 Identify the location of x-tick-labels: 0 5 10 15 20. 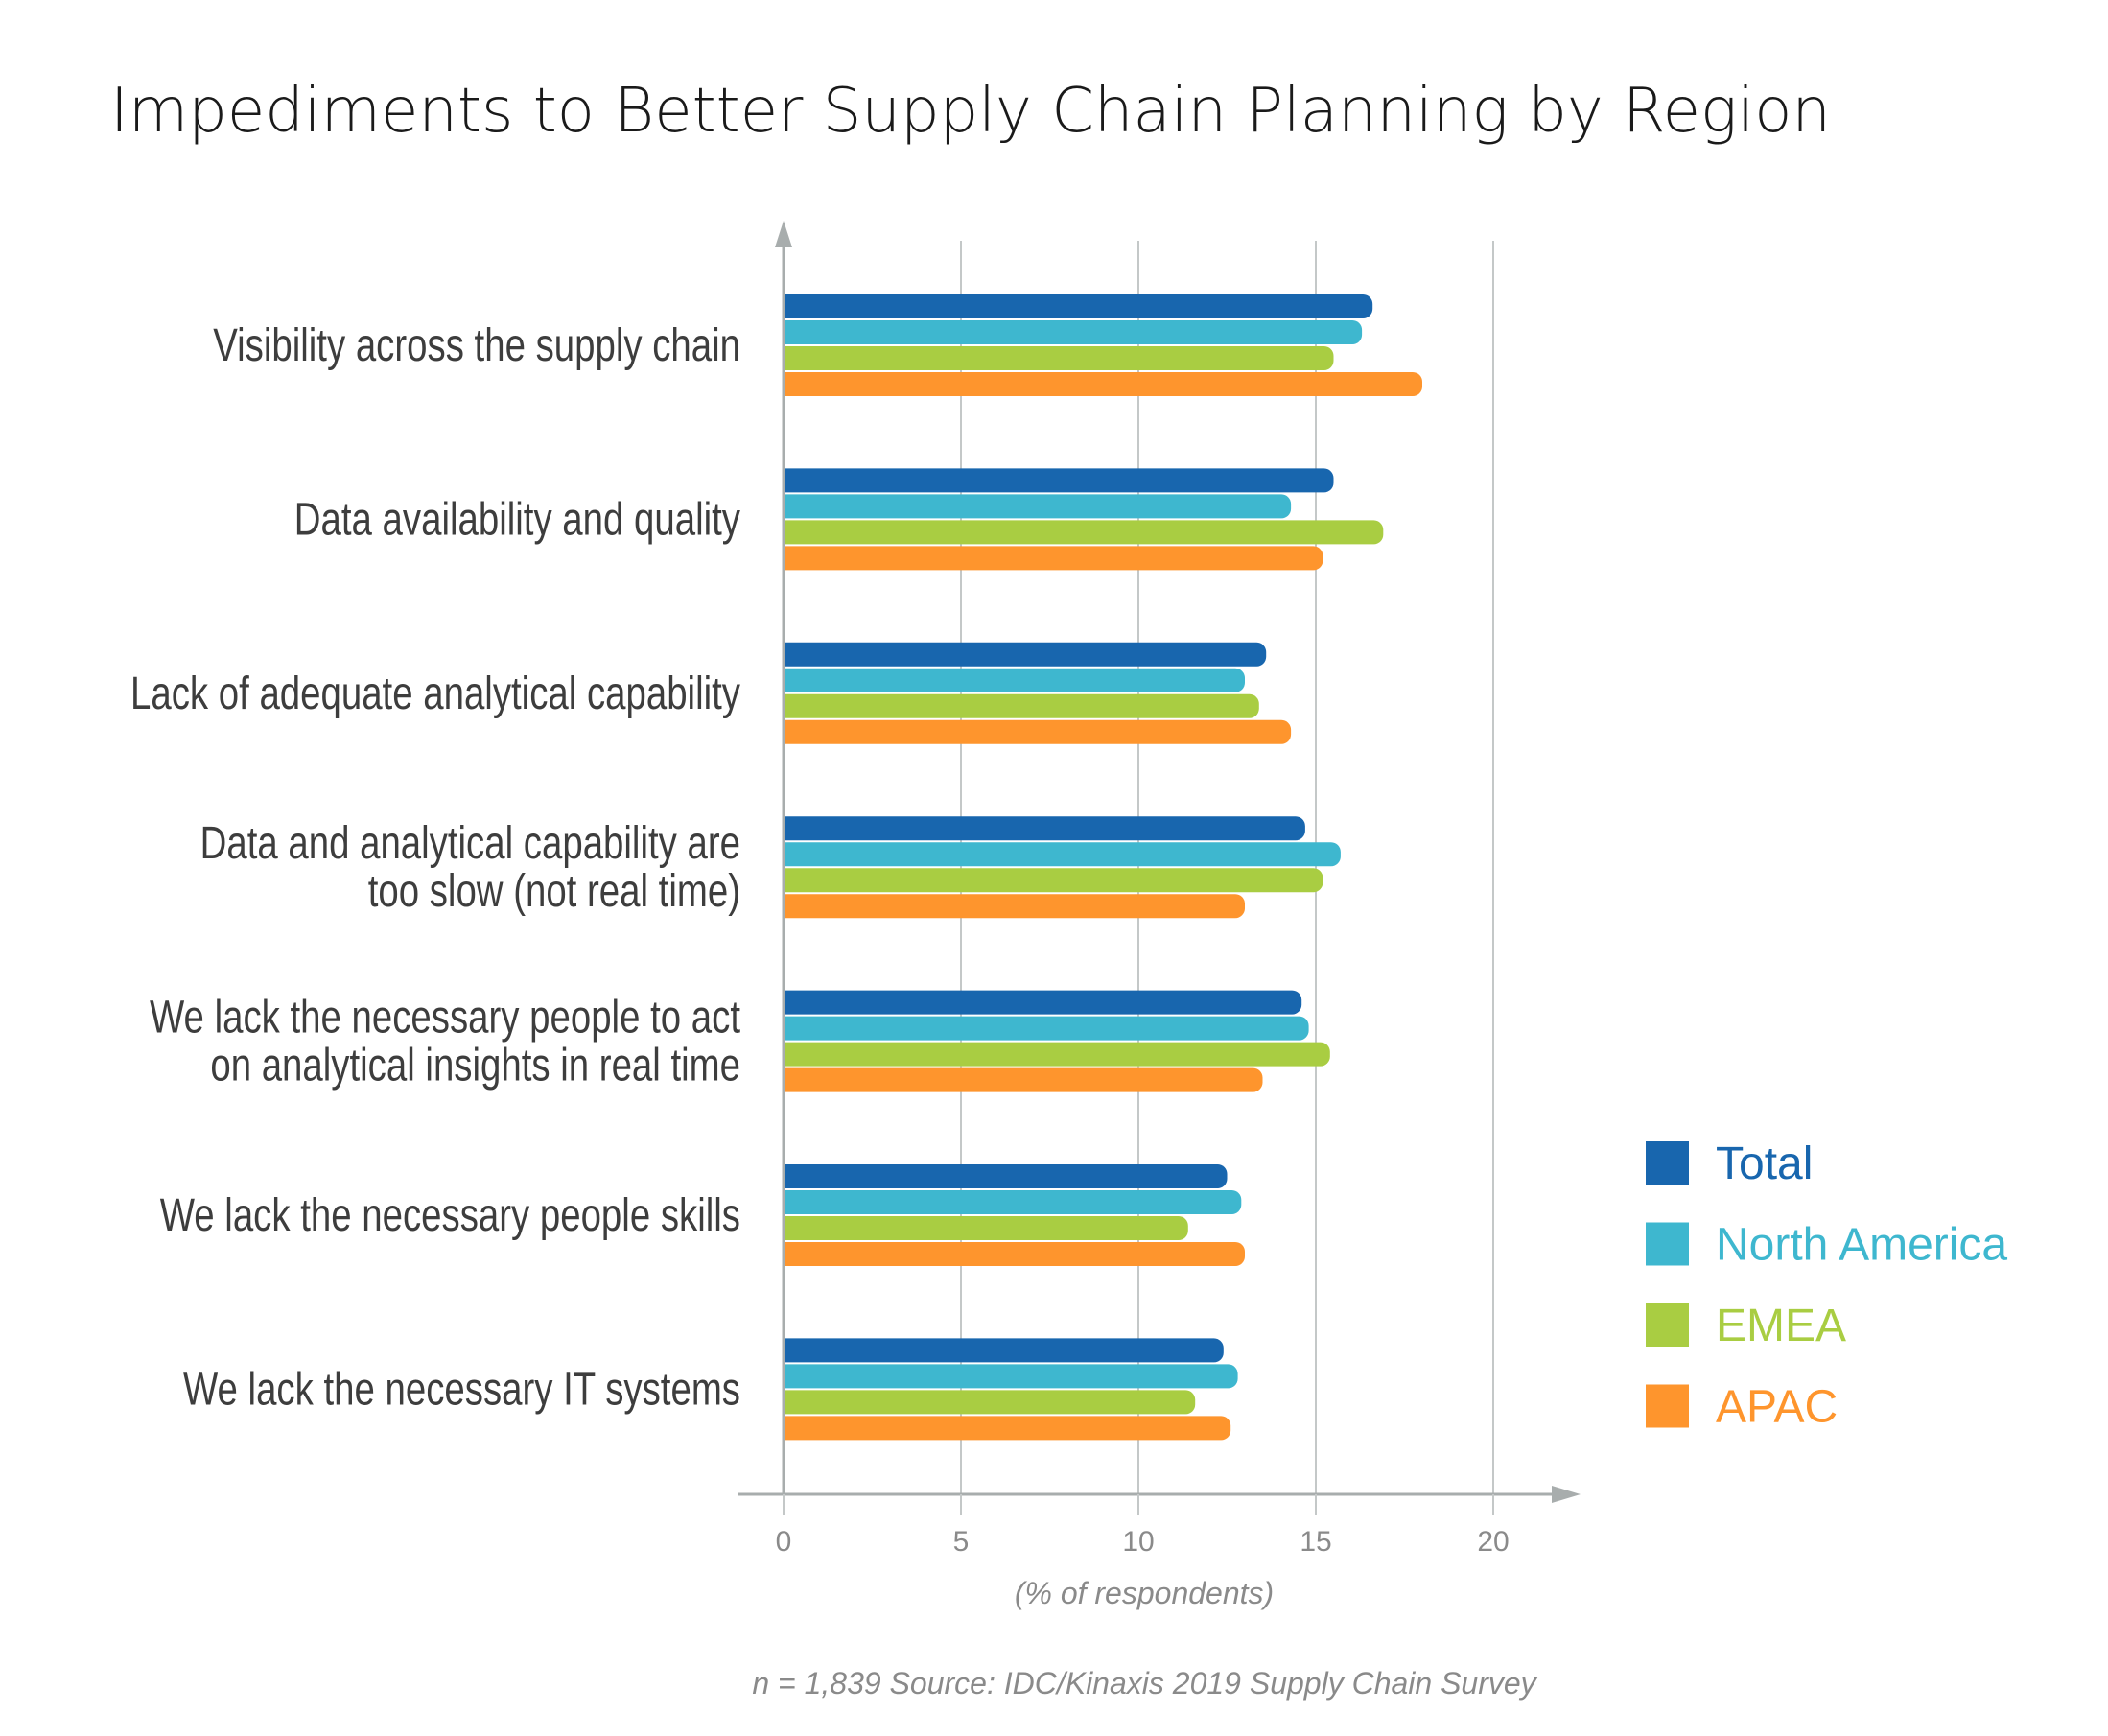
(1143, 1526).